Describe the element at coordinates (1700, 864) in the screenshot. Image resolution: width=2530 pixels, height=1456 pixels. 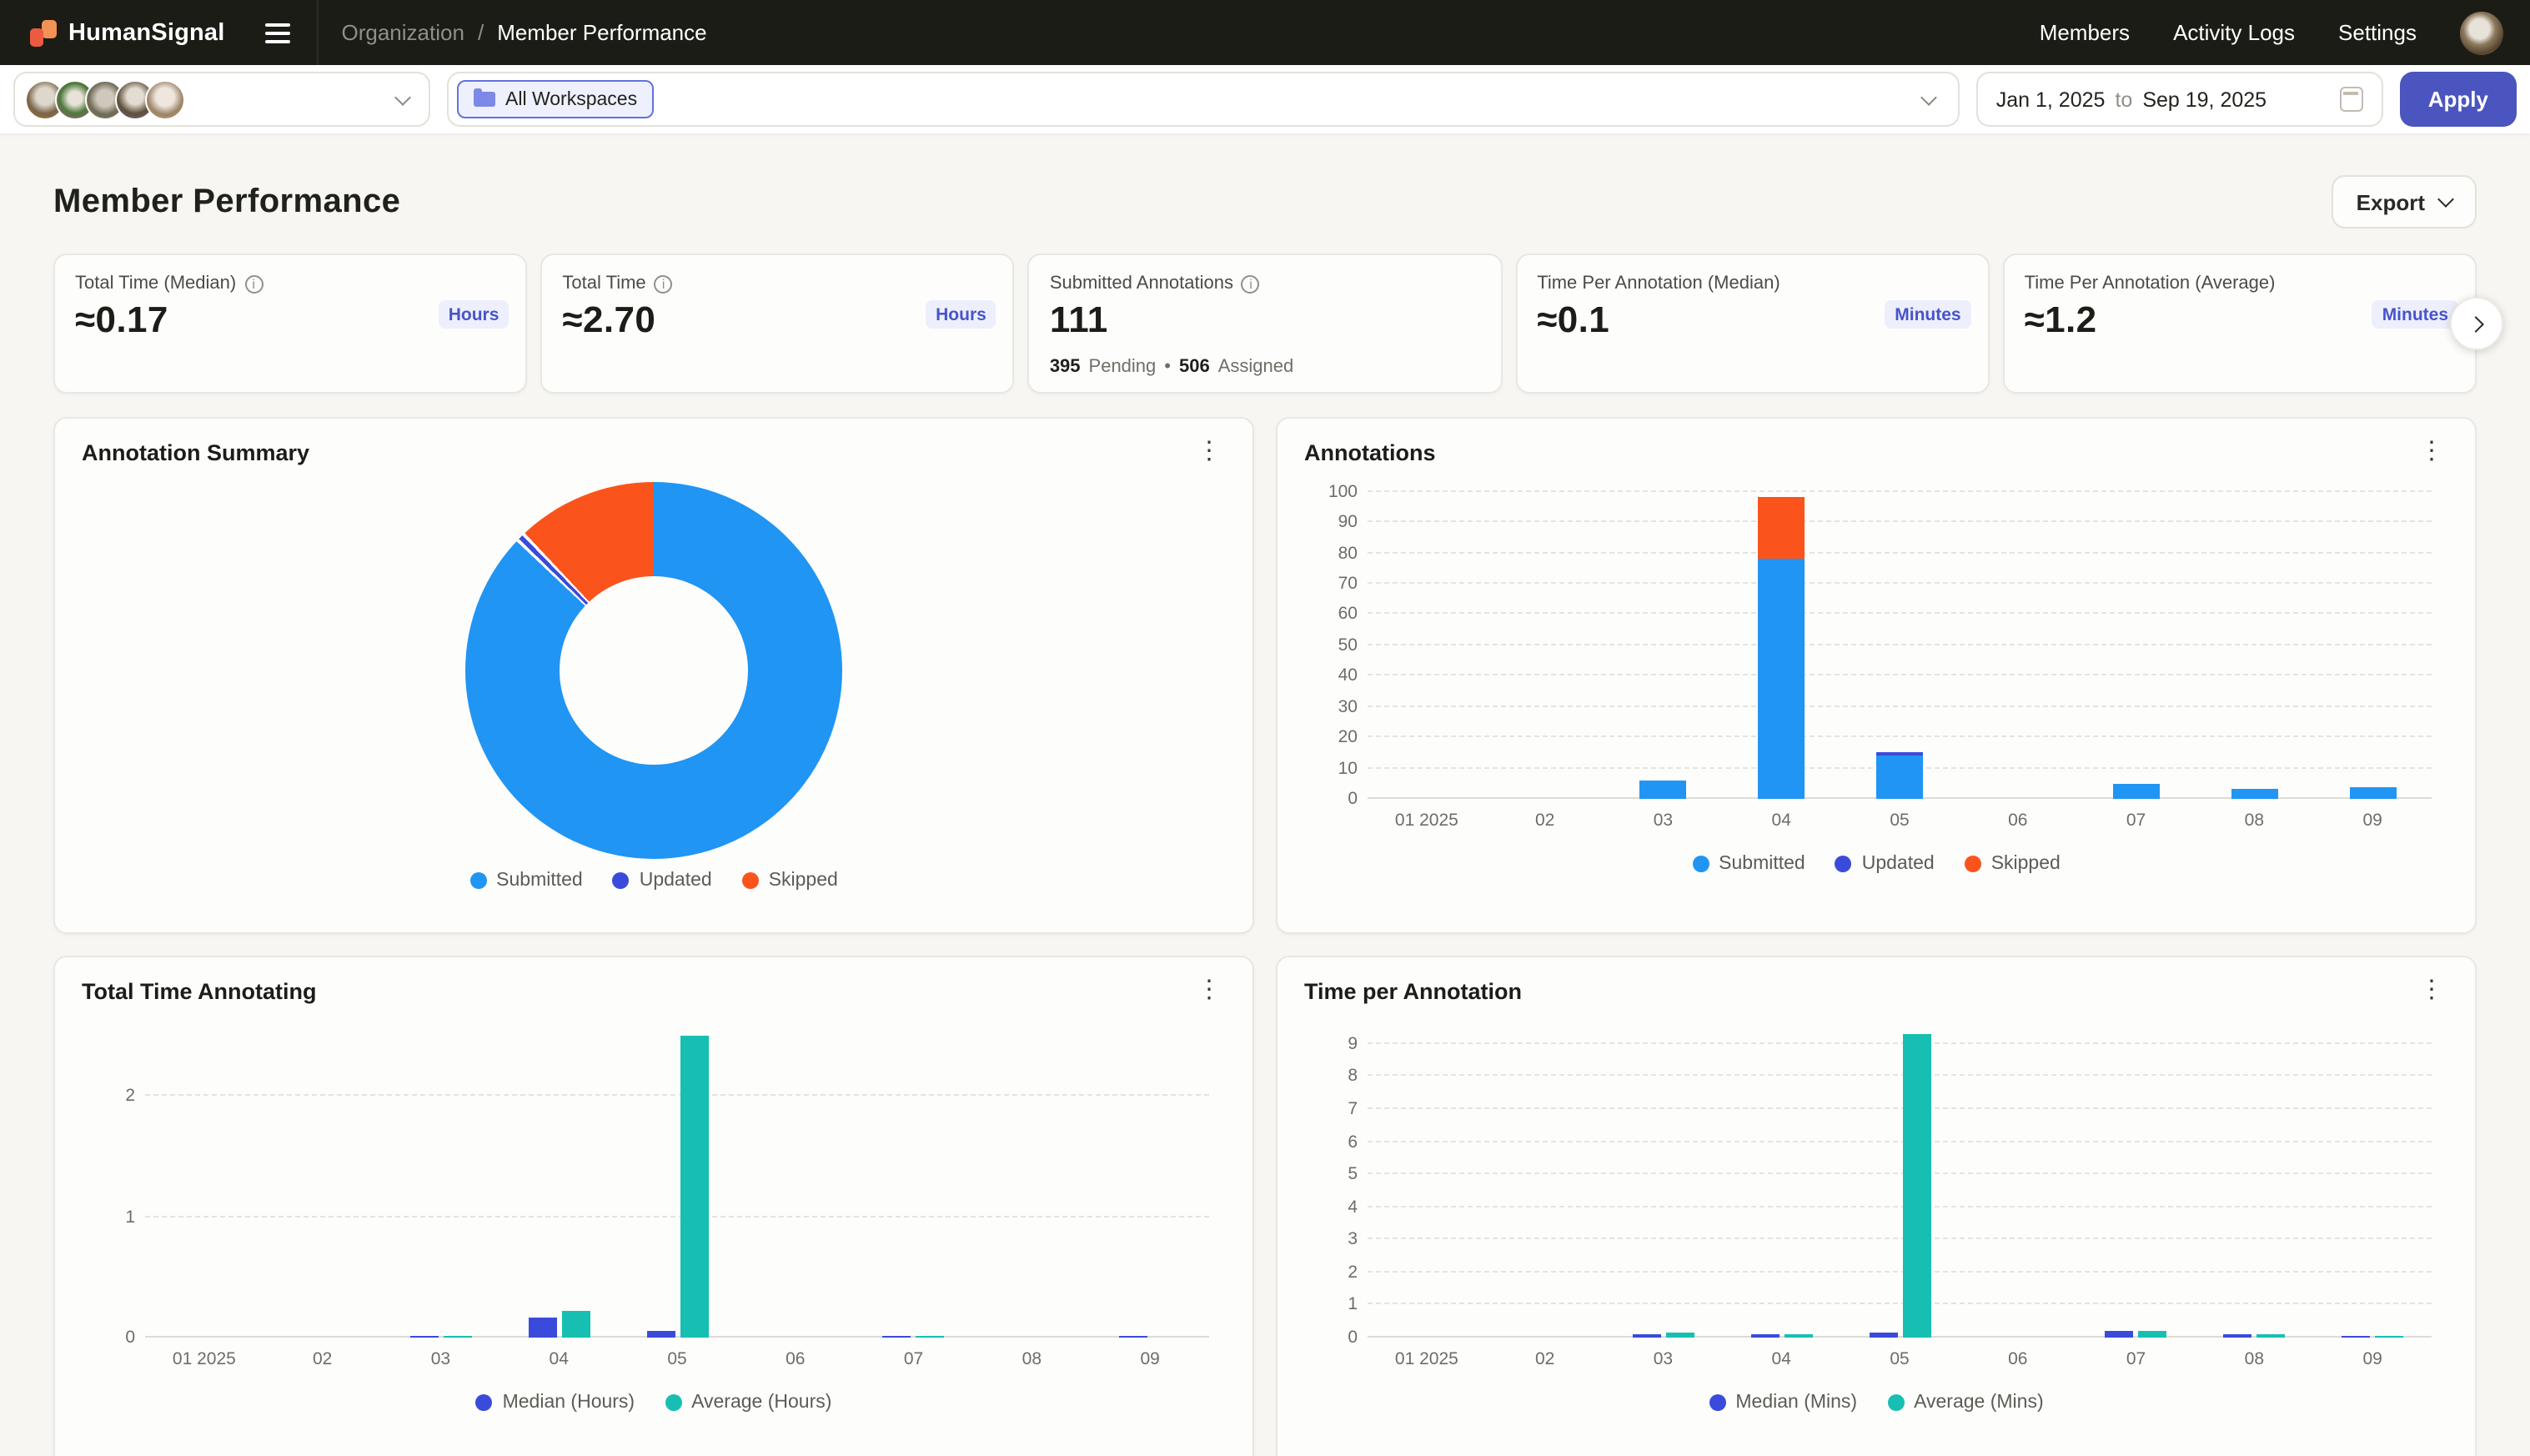
I see `legend-dot` at that location.